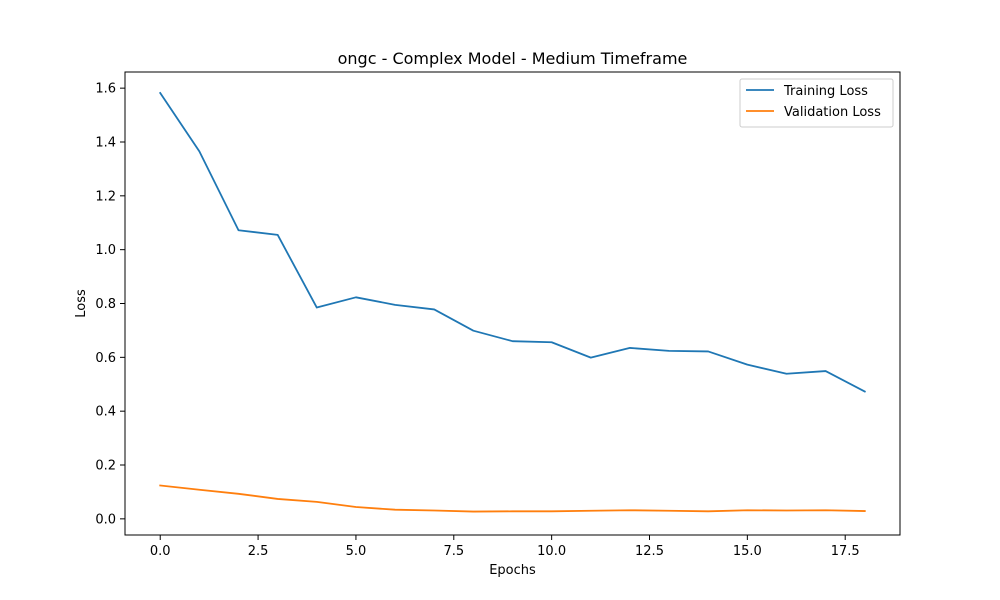 This screenshot has width=1000, height=600. Describe the element at coordinates (832, 112) in the screenshot. I see `legend-label-validation-loss: Validation Loss` at that location.